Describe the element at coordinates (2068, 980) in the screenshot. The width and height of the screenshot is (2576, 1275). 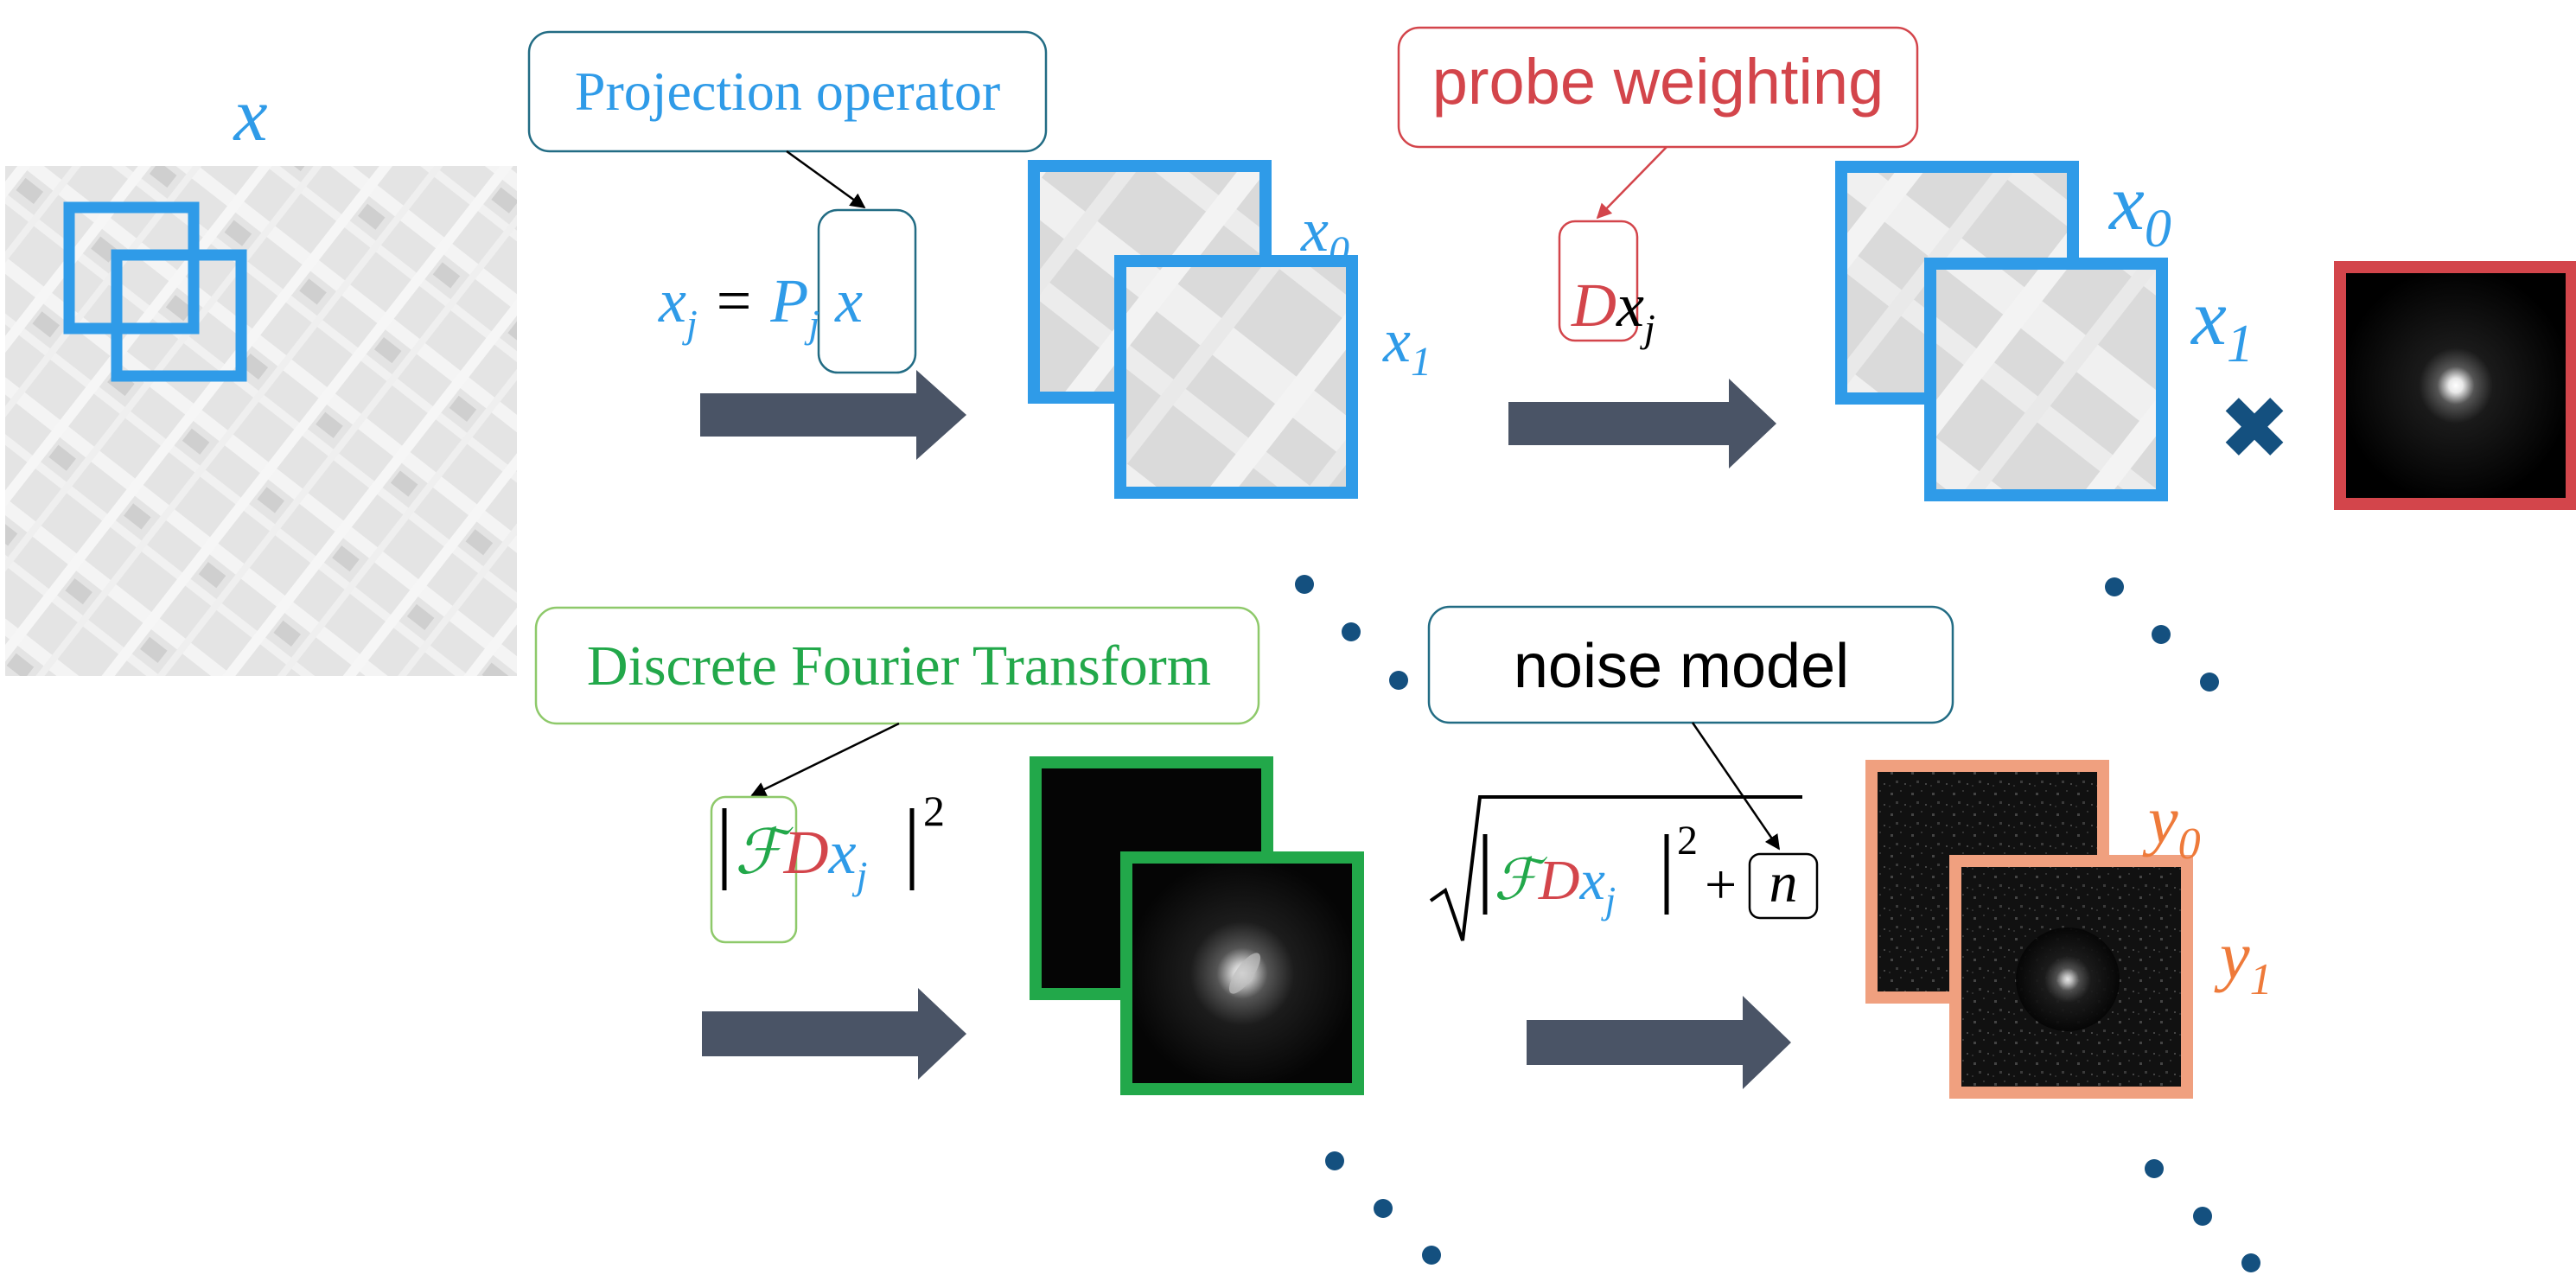
I see `measurement-y1-glow` at that location.